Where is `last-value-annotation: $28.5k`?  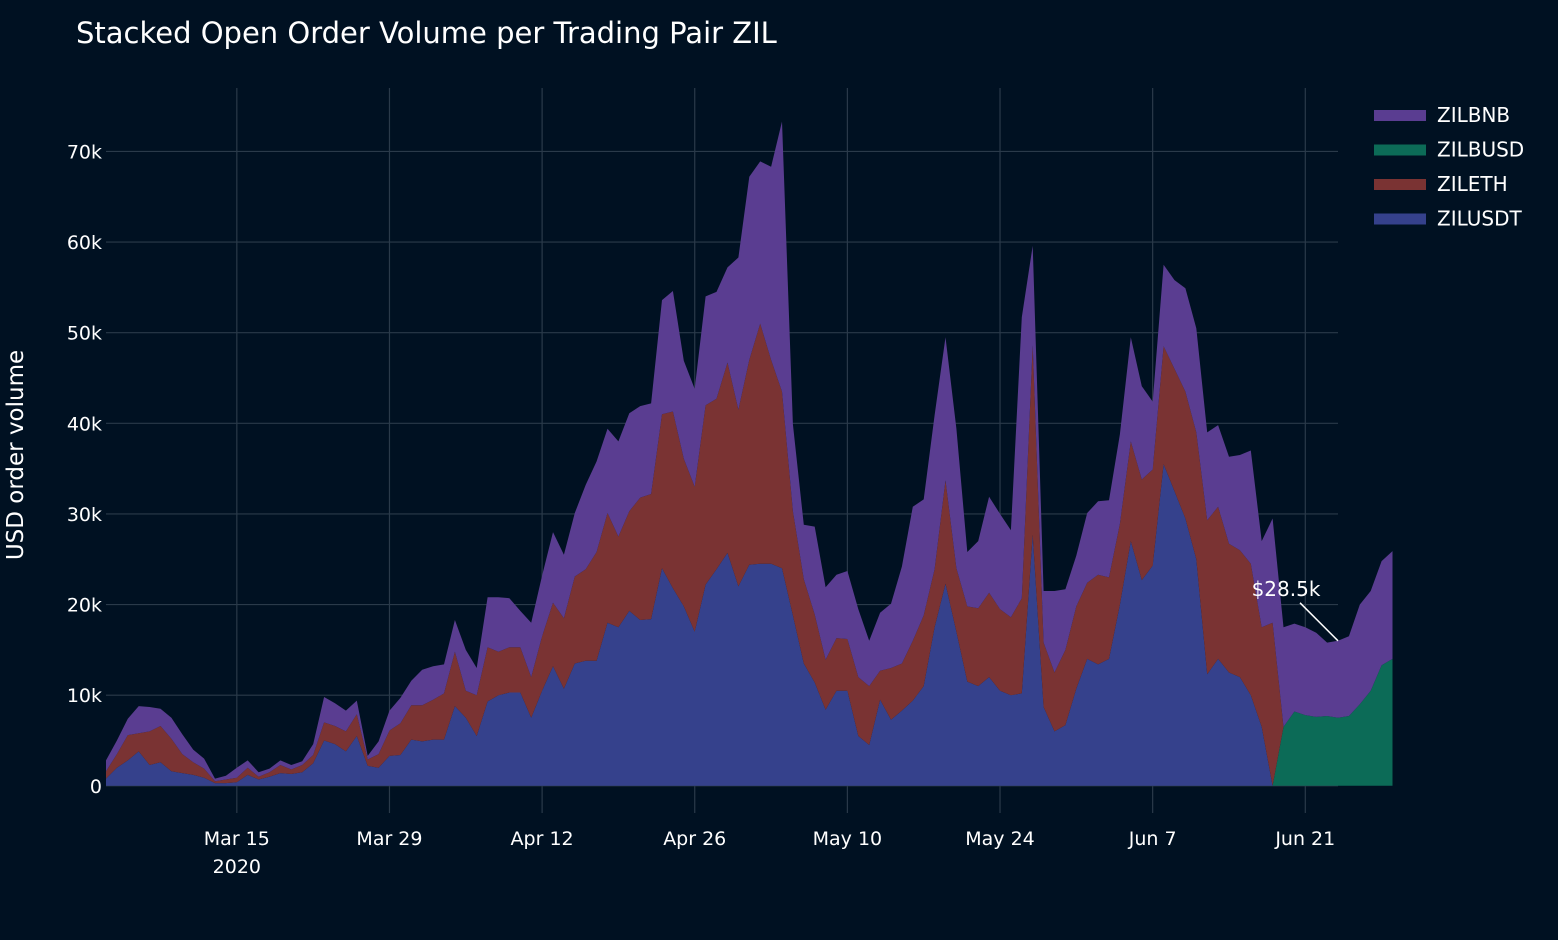 last-value-annotation: $28.5k is located at coordinates (1295, 609).